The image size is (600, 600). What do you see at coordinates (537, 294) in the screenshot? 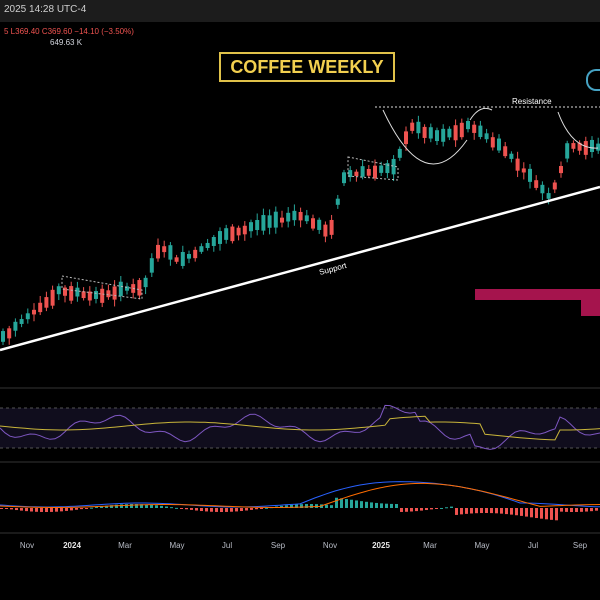
I see `supply-zone` at bounding box center [537, 294].